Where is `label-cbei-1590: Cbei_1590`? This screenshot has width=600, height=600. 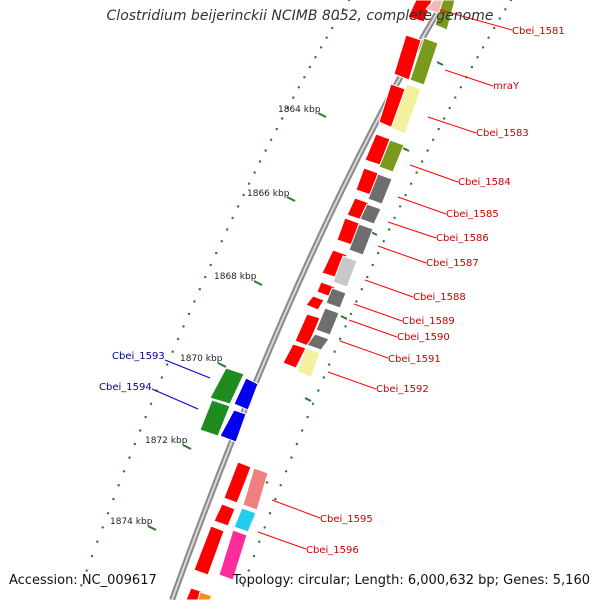
label-cbei-1590: Cbei_1590 is located at coordinates (399, 331).